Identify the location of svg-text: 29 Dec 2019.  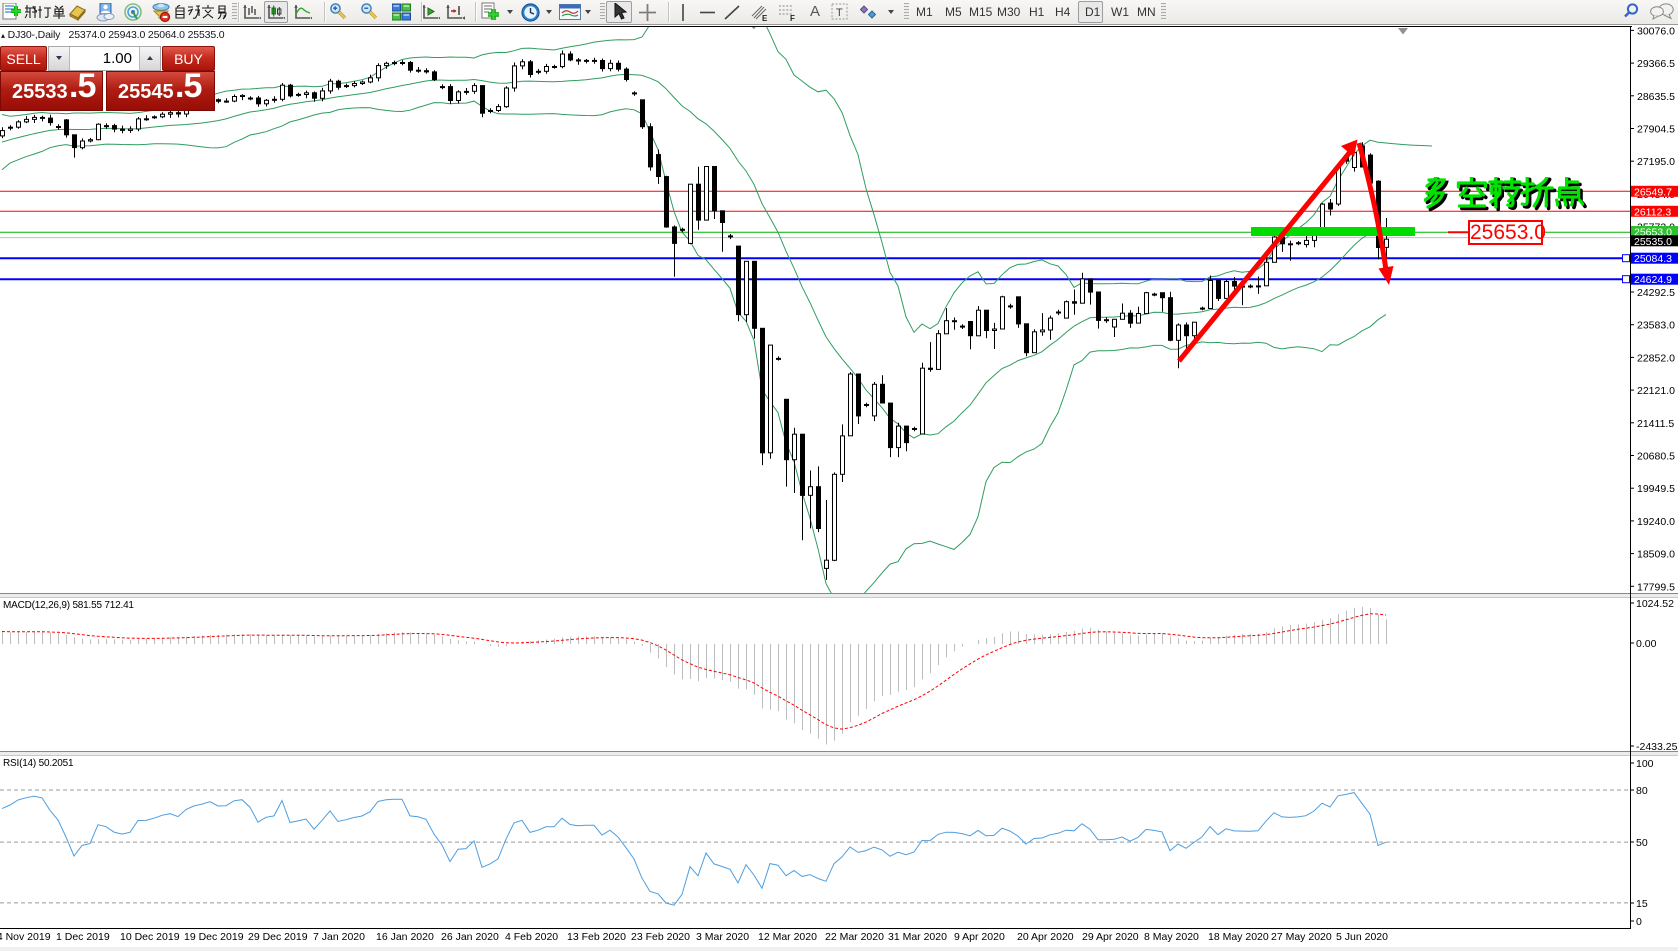
(278, 937).